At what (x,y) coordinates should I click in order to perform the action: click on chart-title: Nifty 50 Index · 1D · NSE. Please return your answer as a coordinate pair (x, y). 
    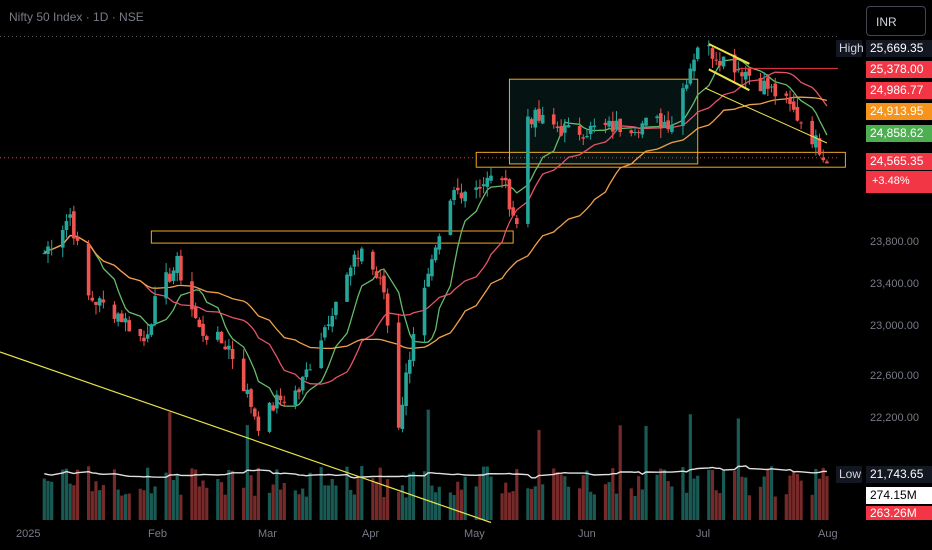
    Looking at the image, I should click on (76, 17).